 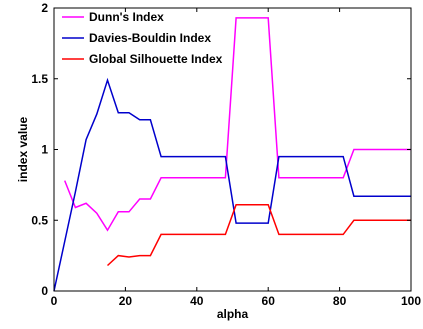 What do you see at coordinates (126, 301) in the screenshot?
I see `x-tick-label: 20` at bounding box center [126, 301].